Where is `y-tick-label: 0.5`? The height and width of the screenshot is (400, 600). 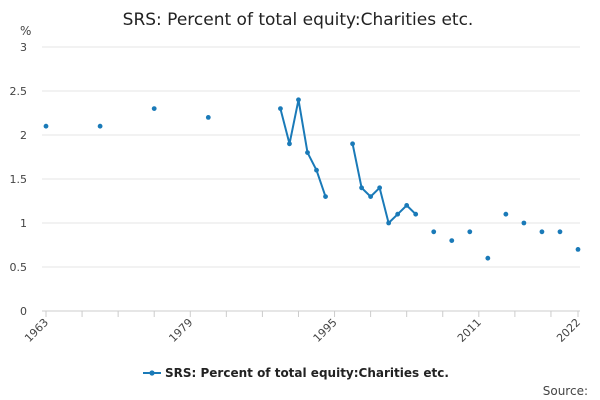 y-tick-label: 0.5 is located at coordinates (19, 267).